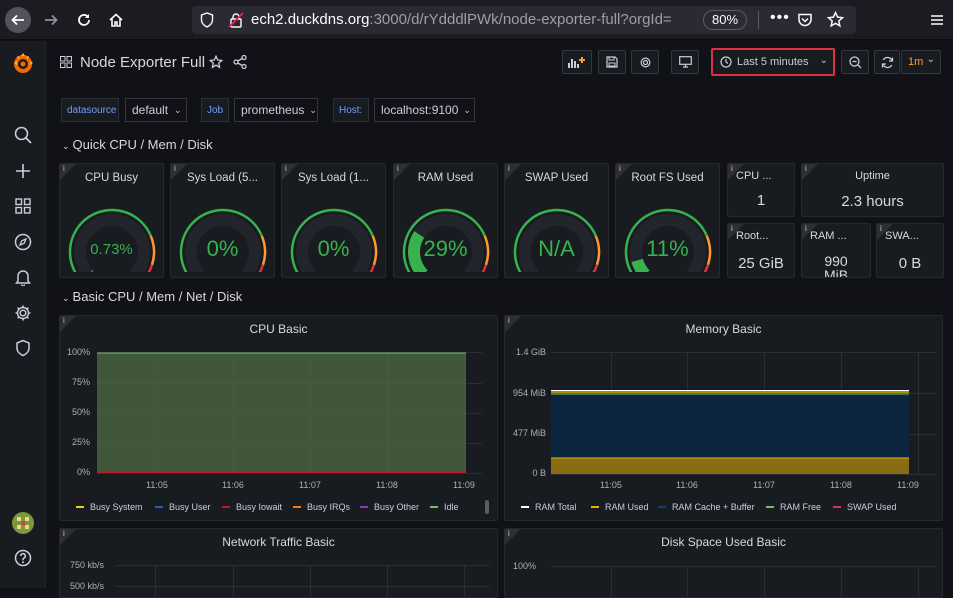 Image resolution: width=953 pixels, height=598 pixels. What do you see at coordinates (23, 242) in the screenshot?
I see `explore-button` at bounding box center [23, 242].